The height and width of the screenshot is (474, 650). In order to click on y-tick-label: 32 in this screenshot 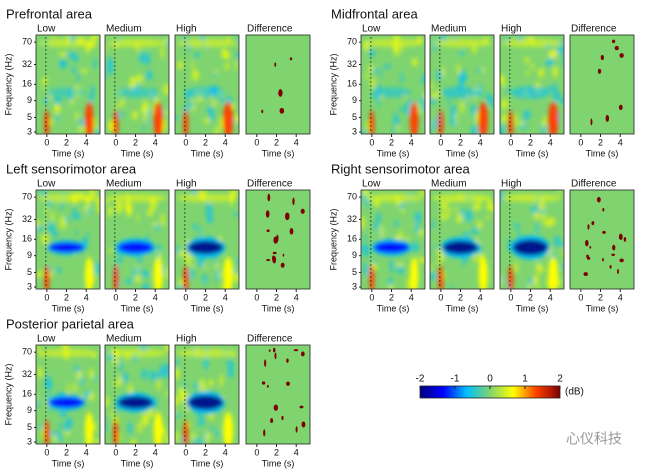, I will do `click(352, 219)`.